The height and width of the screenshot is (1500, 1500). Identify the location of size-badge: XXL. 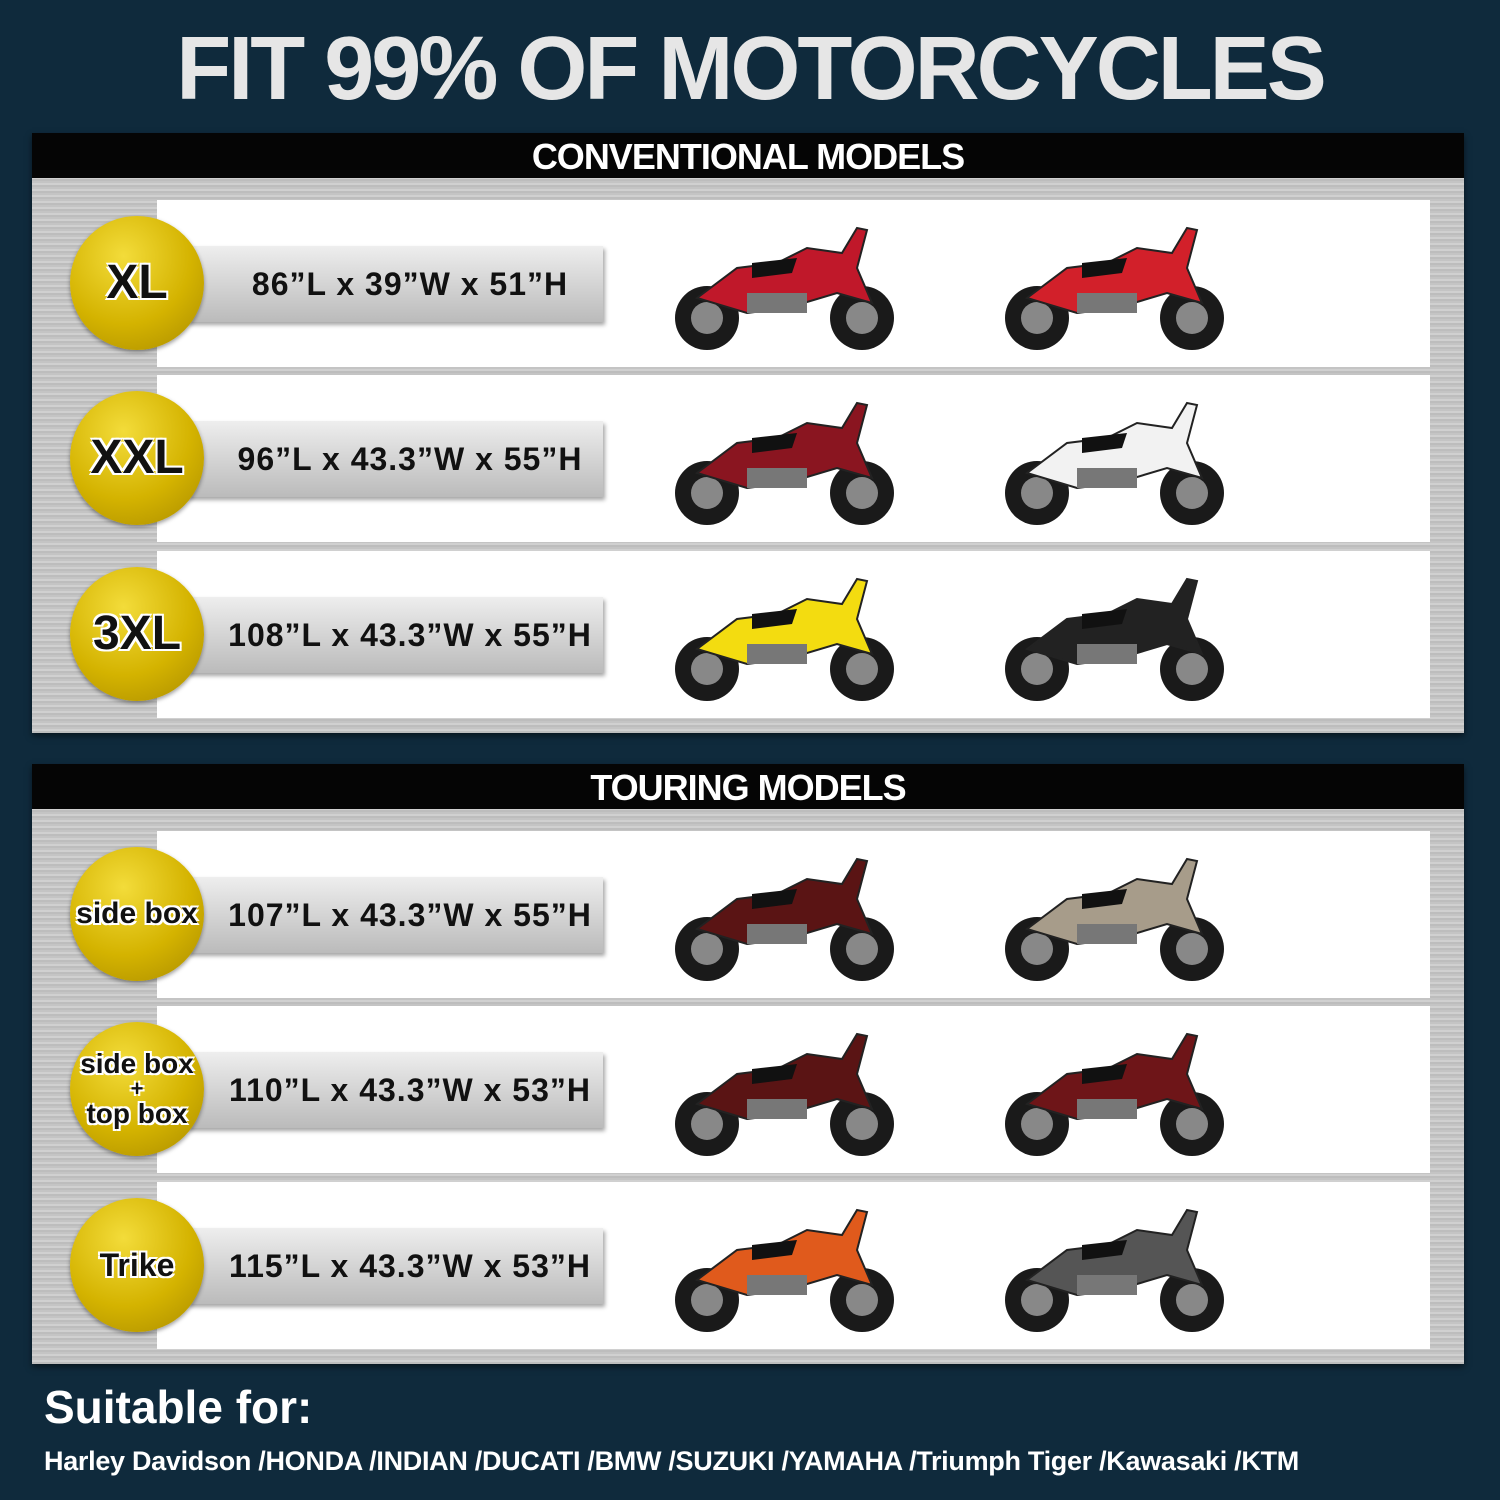
(137, 458).